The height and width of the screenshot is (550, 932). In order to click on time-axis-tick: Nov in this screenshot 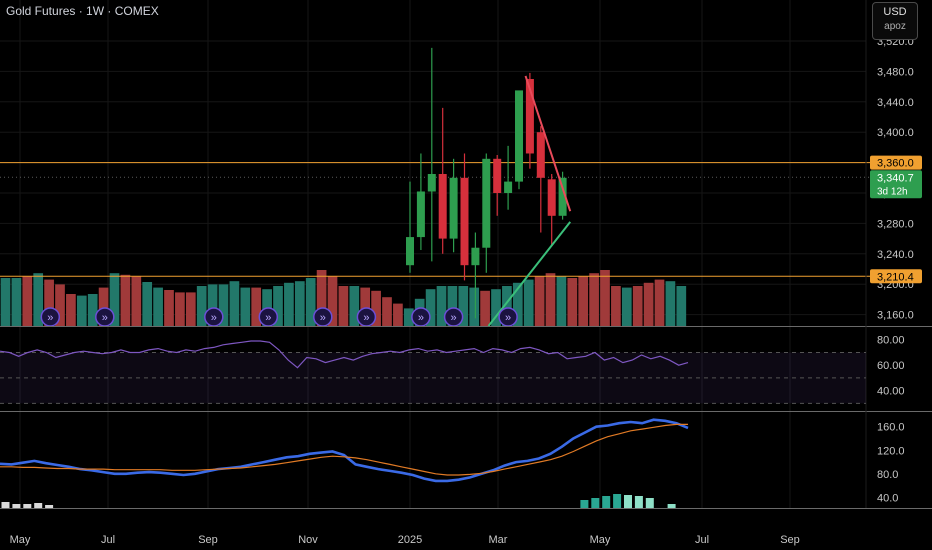, I will do `click(308, 540)`.